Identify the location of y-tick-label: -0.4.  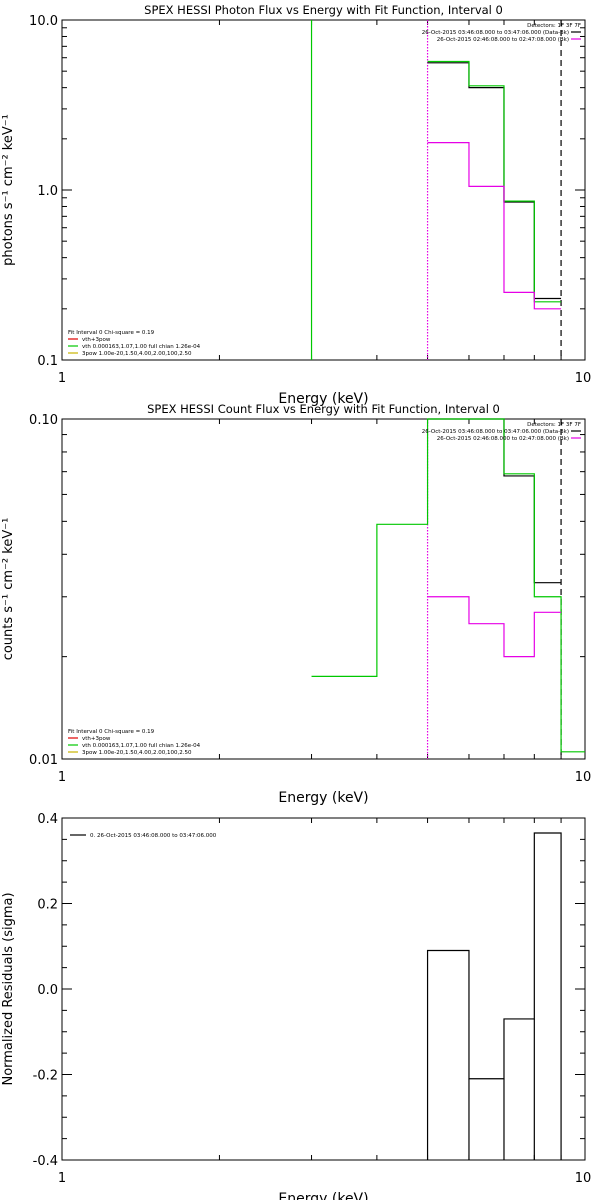
(45, 1161).